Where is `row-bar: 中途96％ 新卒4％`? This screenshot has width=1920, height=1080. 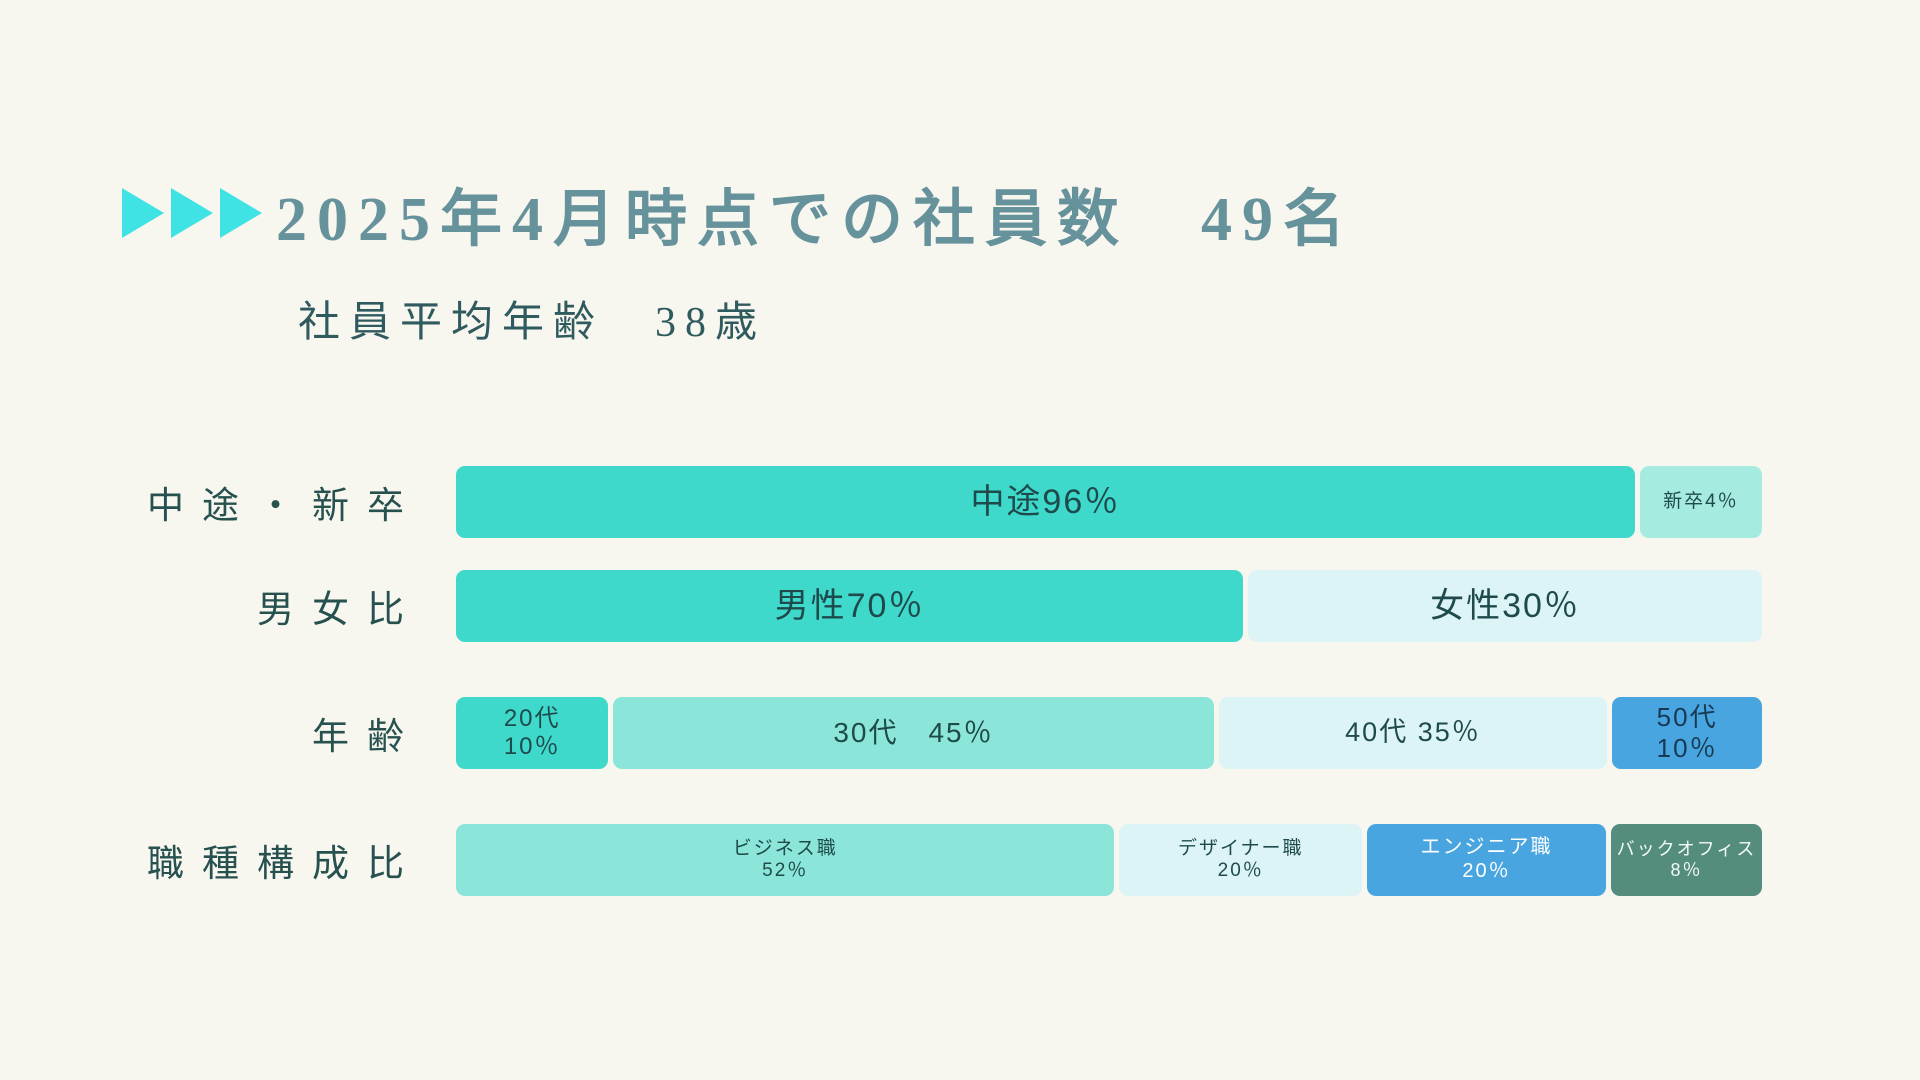 row-bar: 中途96％ 新卒4％ is located at coordinates (1109, 502).